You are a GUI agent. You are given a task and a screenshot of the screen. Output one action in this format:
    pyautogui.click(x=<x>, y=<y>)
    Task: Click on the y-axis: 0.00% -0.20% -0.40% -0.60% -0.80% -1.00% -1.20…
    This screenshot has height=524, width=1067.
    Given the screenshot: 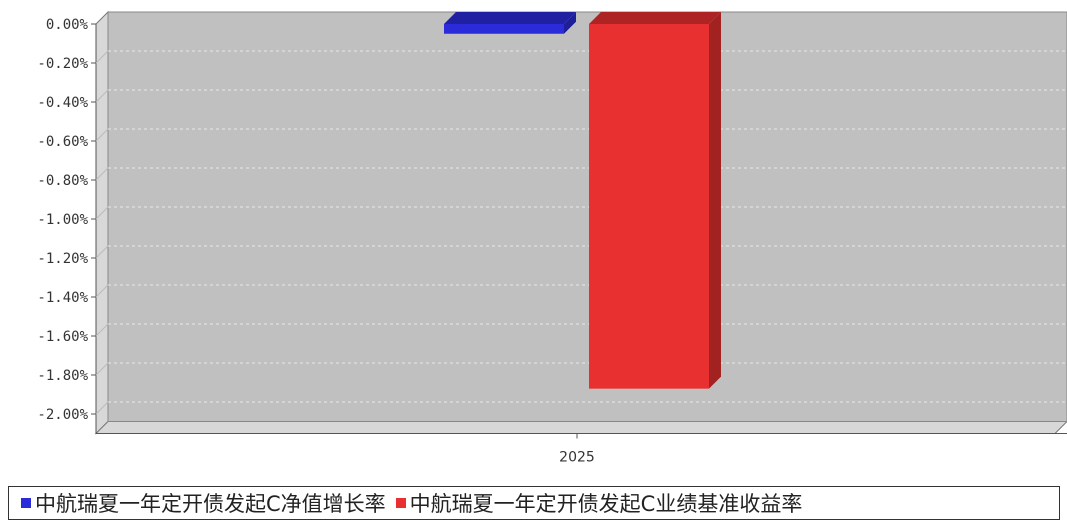 What is the action you would take?
    pyautogui.click(x=66, y=220)
    